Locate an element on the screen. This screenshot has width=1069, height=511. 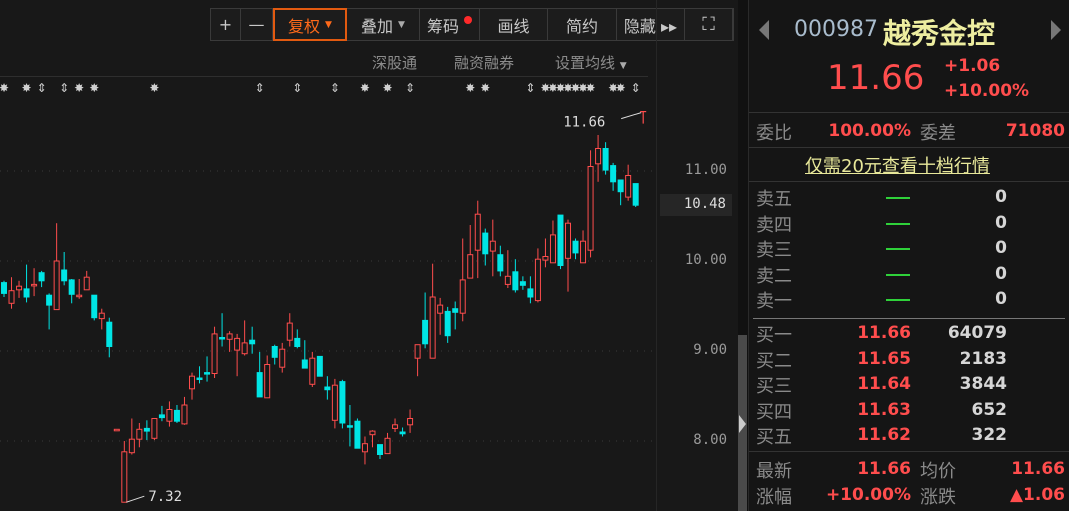
chips-button: 筹码 is located at coordinates (450, 24).